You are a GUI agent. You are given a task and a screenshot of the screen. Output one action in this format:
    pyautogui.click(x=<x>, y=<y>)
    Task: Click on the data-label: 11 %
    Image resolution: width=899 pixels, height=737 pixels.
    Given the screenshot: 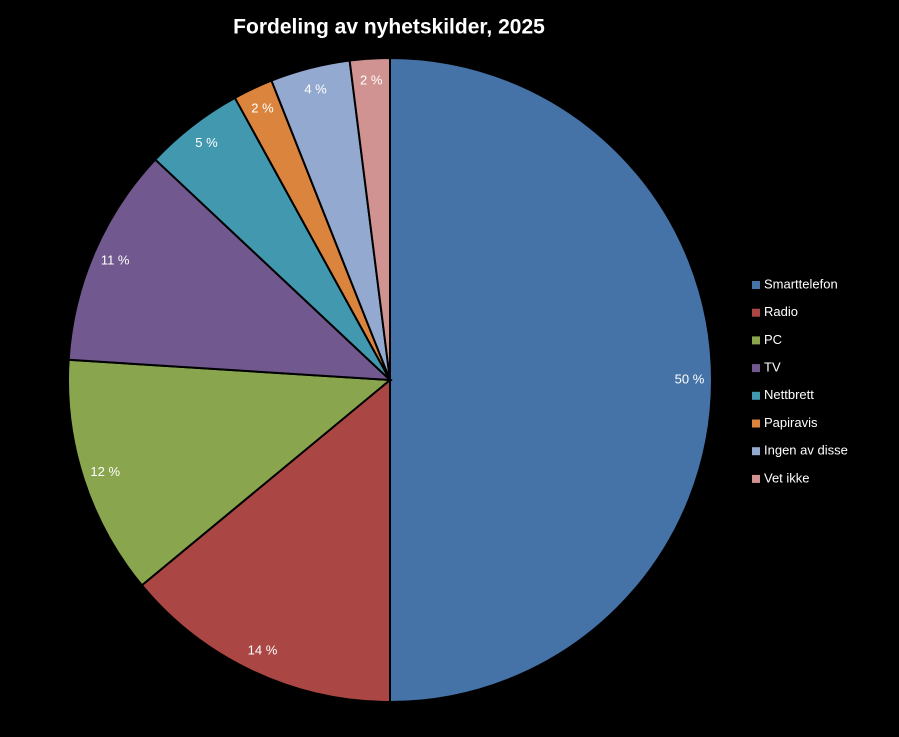 What is the action you would take?
    pyautogui.click(x=115, y=260)
    